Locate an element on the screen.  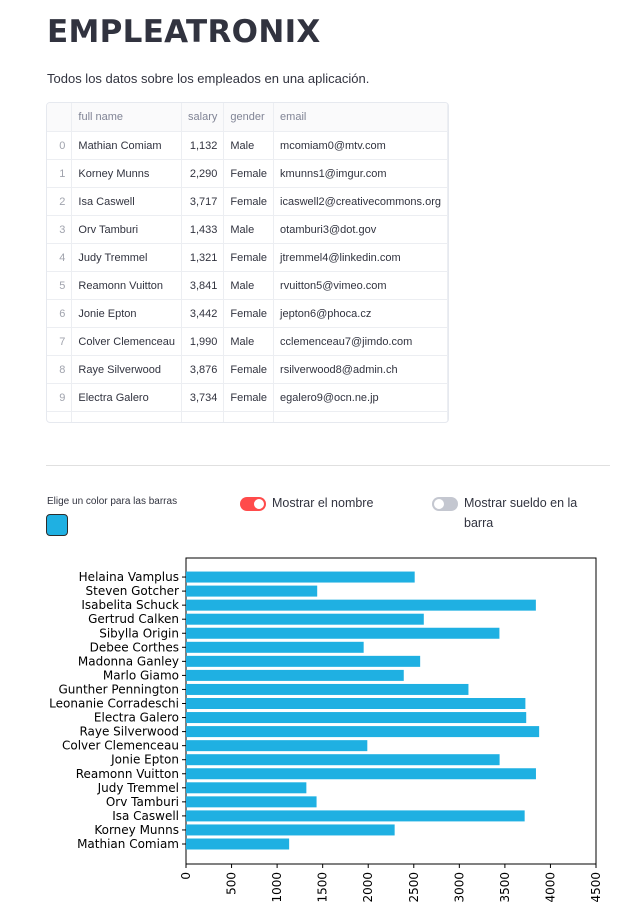
column-header-email: email is located at coordinates (360, 117).